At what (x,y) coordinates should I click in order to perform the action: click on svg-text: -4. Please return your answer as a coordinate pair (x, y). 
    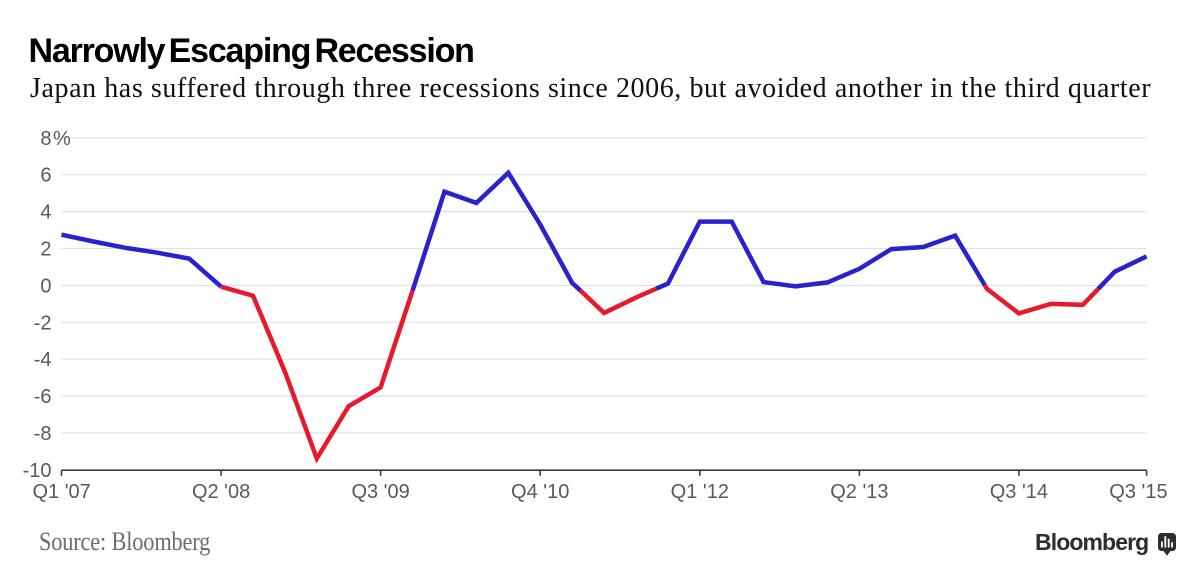
    Looking at the image, I should click on (43, 360).